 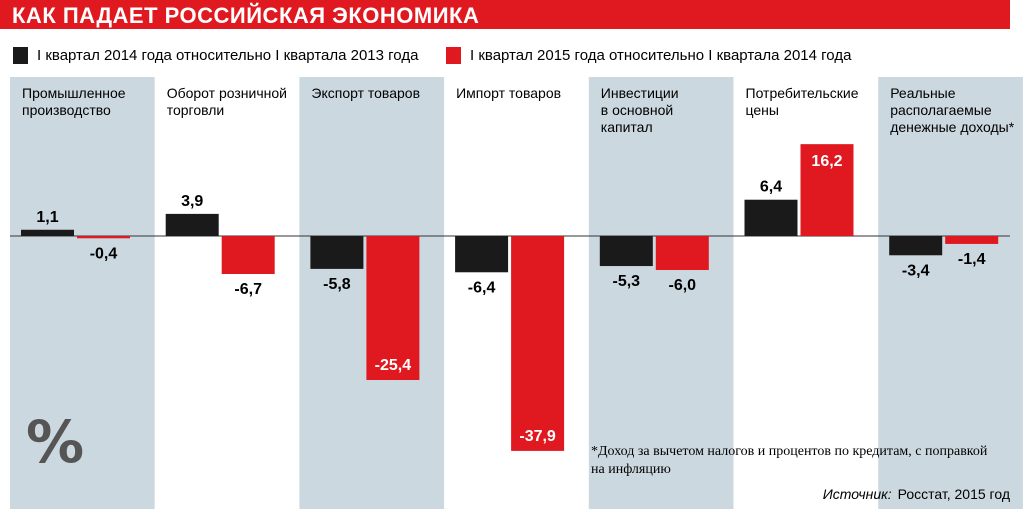 I want to click on value-label-2015: -37,9, so click(x=537, y=436).